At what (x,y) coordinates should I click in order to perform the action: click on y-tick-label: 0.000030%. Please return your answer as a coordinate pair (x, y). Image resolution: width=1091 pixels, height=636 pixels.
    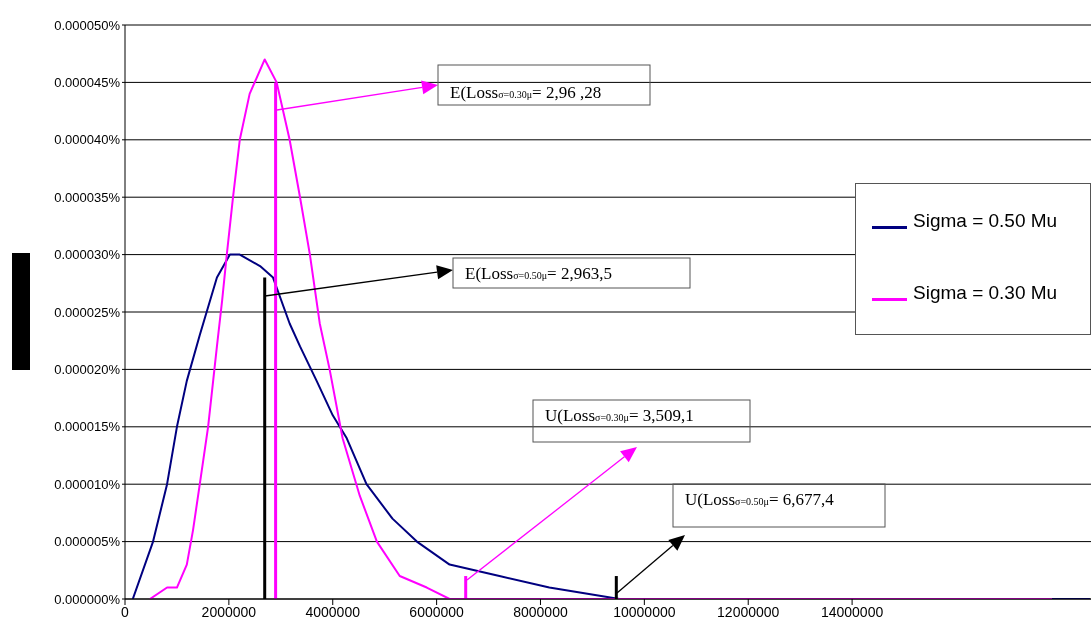
    Looking at the image, I should click on (87, 255).